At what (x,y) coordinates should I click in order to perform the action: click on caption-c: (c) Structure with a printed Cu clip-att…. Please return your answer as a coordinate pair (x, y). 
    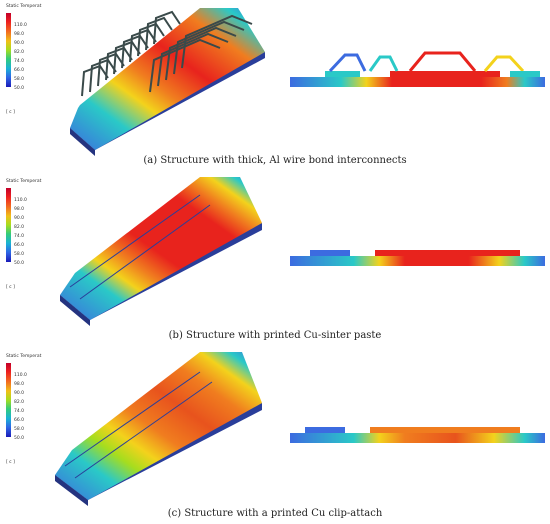
    Looking at the image, I should click on (275, 513).